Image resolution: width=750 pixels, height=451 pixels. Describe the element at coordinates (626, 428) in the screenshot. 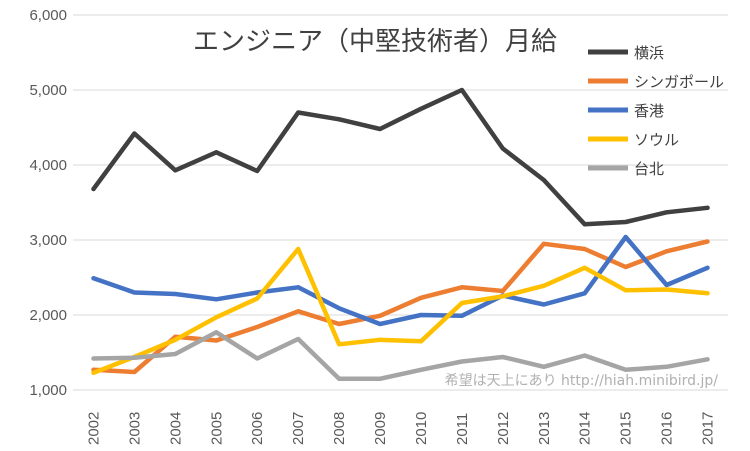

I see `x-tick-label: 2015` at that location.